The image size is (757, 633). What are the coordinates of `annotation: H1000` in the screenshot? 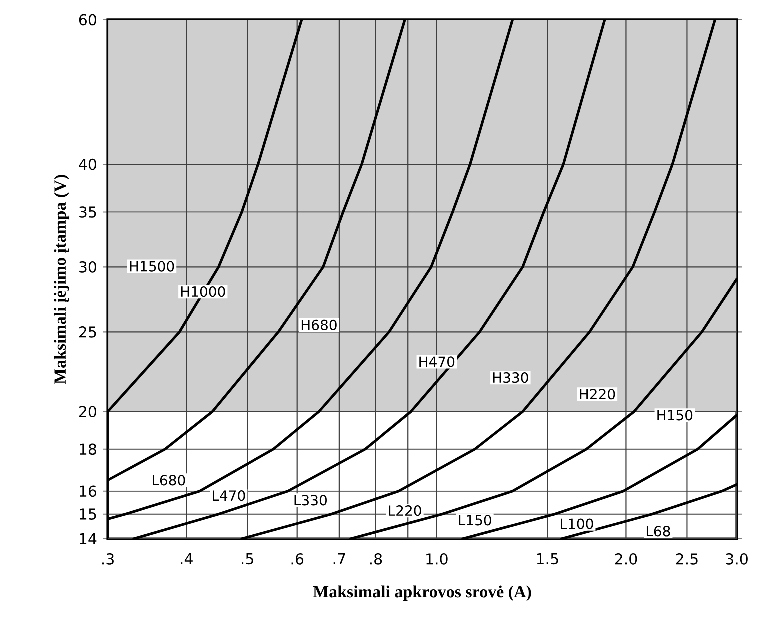 It's located at (203, 292).